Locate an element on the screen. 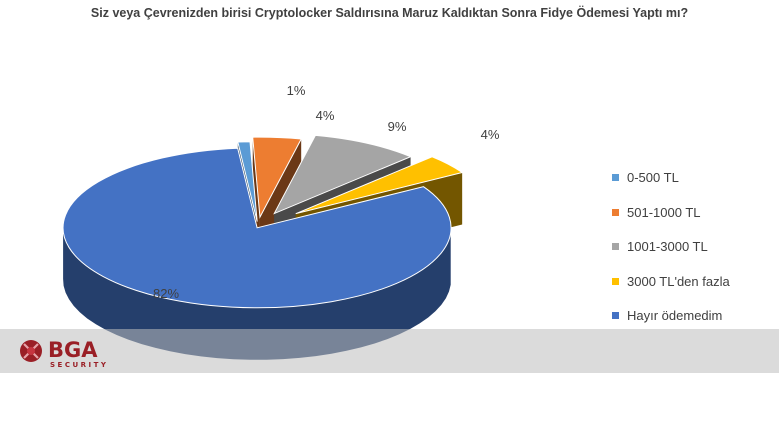 Image resolution: width=779 pixels, height=422 pixels. legend-item: 0-500 TL is located at coordinates (671, 177).